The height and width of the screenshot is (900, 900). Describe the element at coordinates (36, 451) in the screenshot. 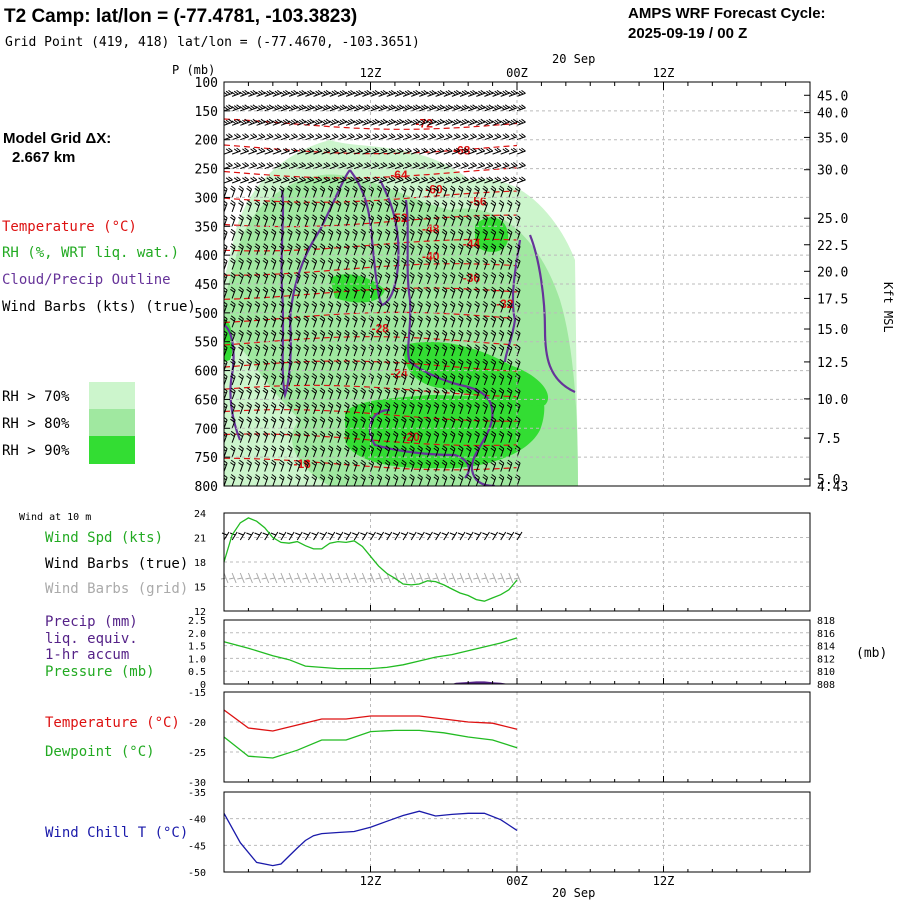

I see `legend-rh90: RH > 90%` at that location.